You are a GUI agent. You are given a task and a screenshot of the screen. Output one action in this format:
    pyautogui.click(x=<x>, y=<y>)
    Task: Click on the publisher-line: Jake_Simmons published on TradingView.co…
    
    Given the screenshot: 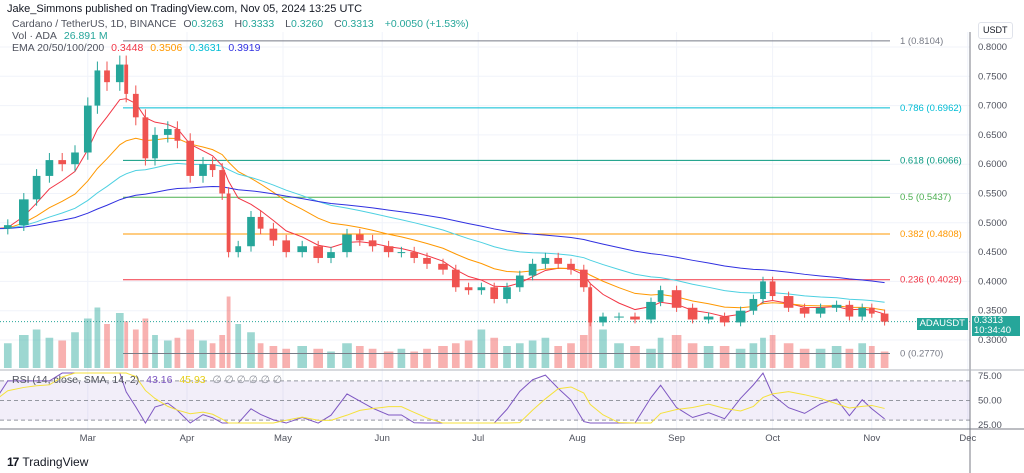 What is the action you would take?
    pyautogui.click(x=185, y=9)
    